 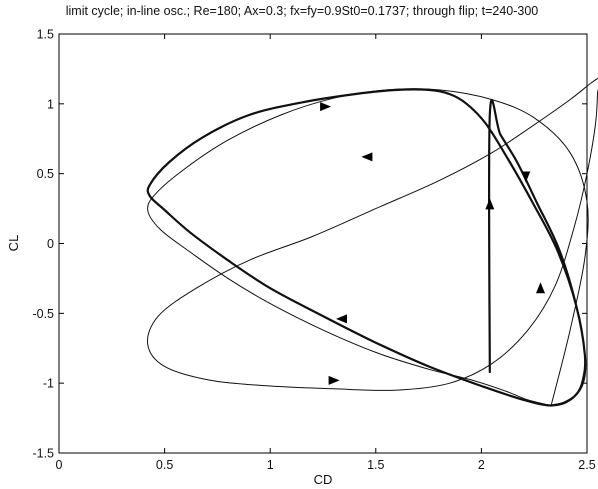 What do you see at coordinates (45, 174) in the screenshot?
I see `y-tick-label: 0.5` at bounding box center [45, 174].